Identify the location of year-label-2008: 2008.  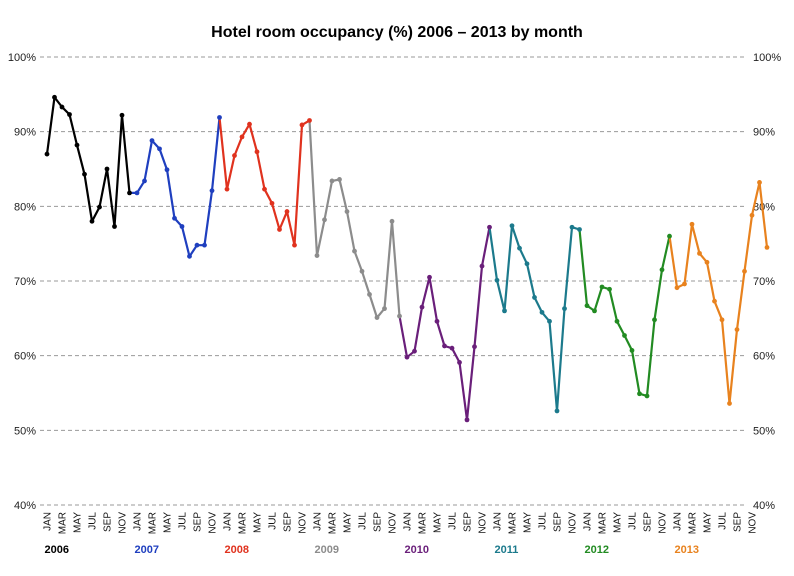
(237, 550).